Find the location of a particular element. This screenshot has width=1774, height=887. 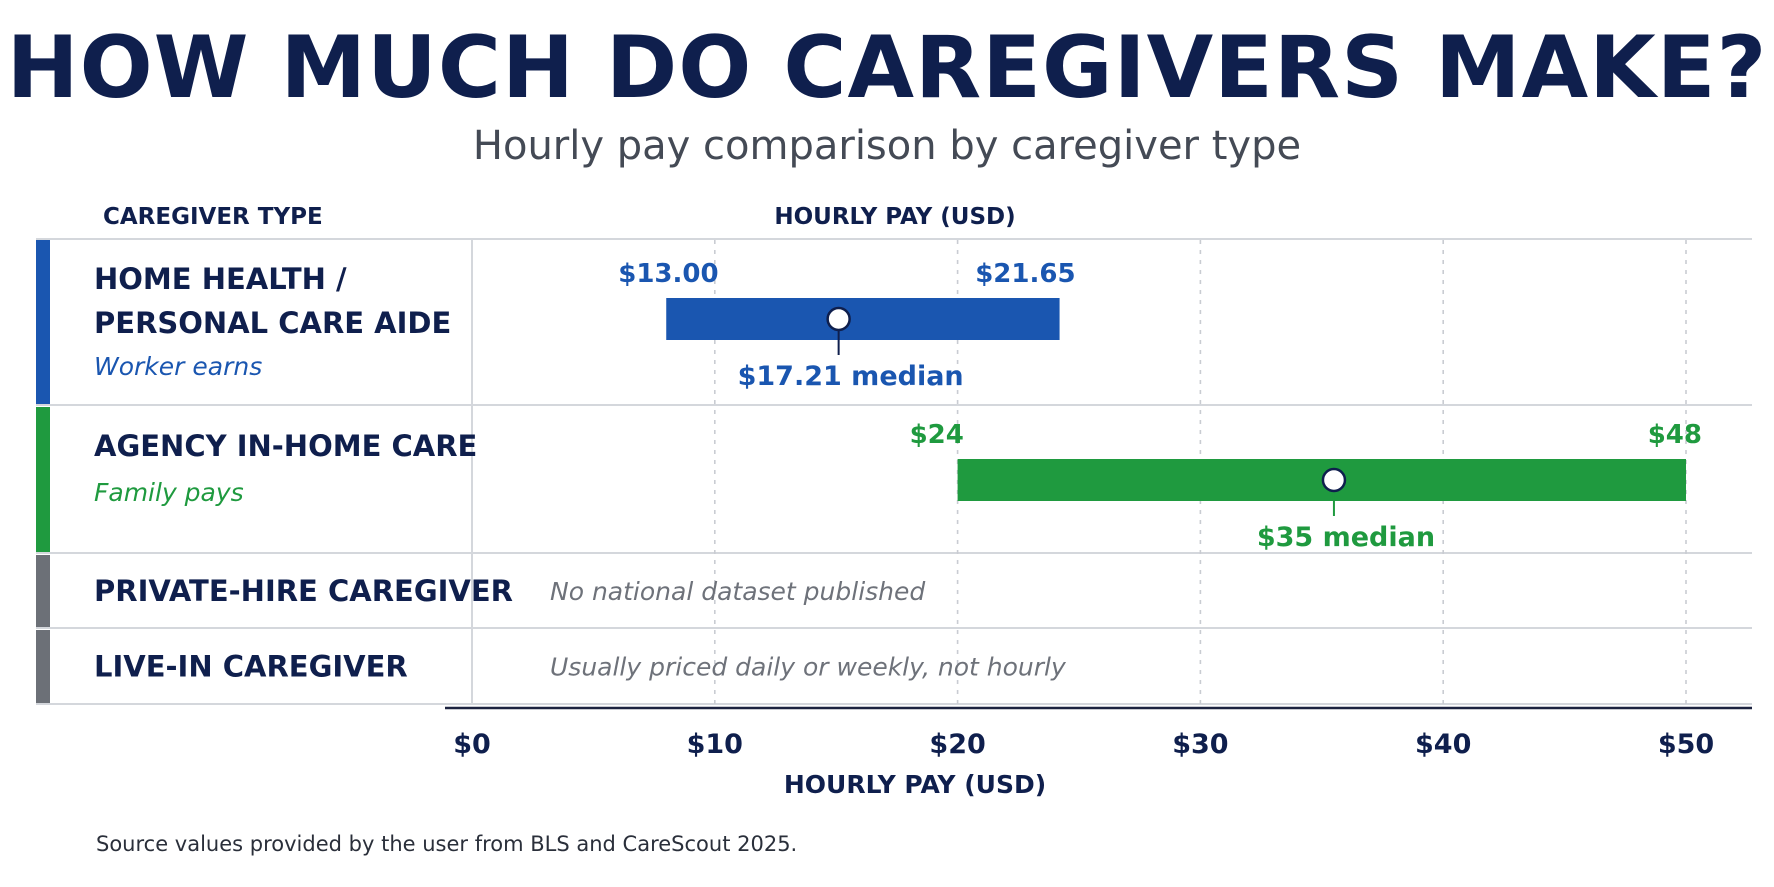

x-tick-label: $20 is located at coordinates (957, 744).